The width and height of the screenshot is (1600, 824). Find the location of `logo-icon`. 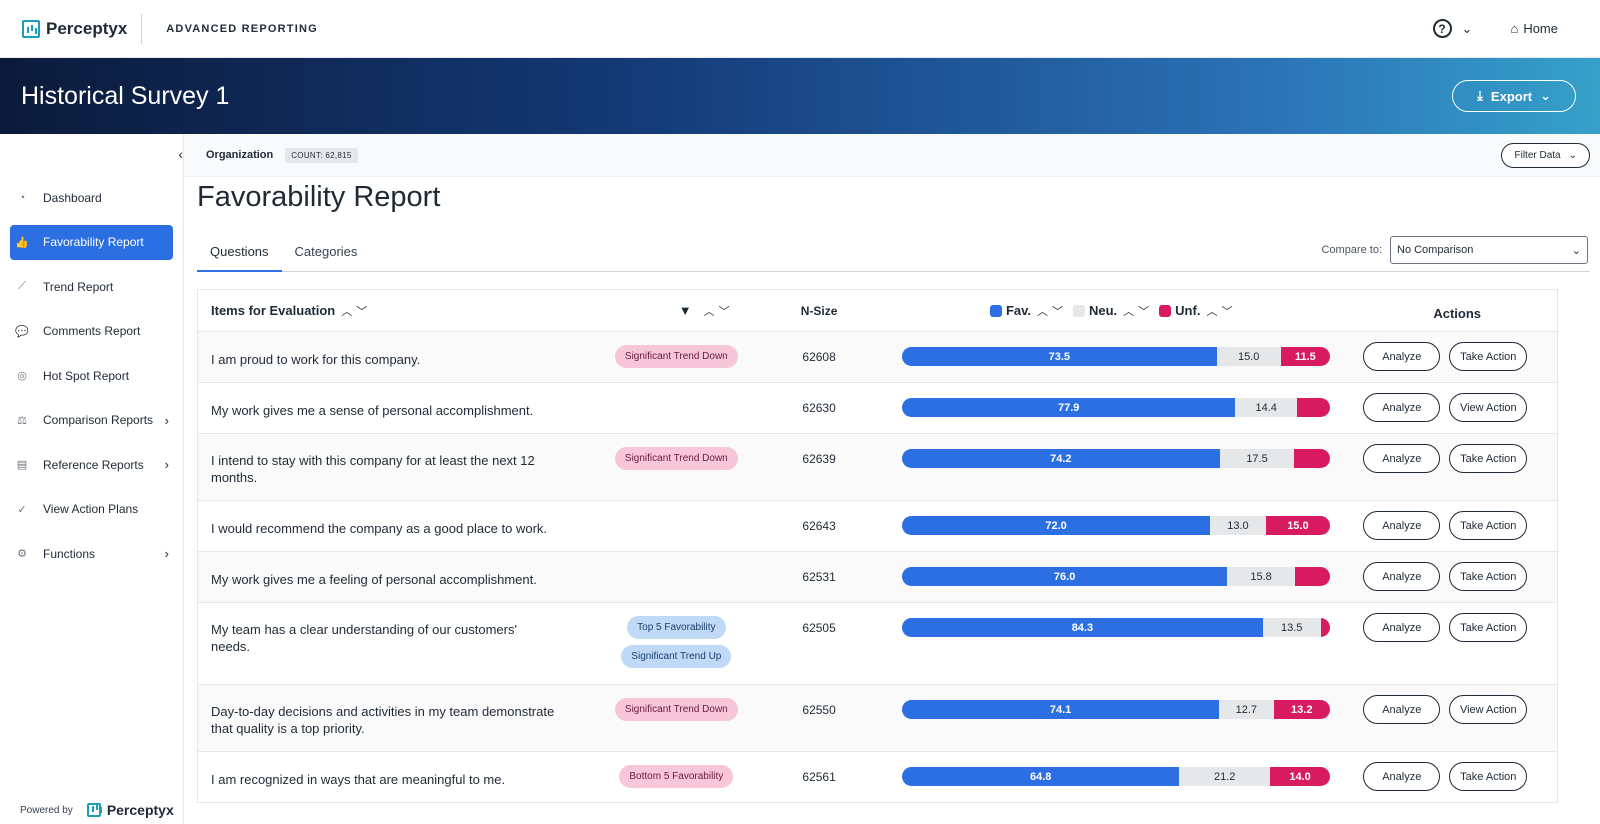

logo-icon is located at coordinates (31, 28).